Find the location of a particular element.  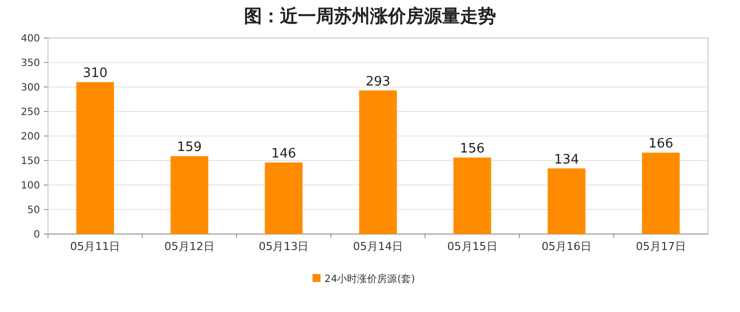

x-tick-label: 05月11日 is located at coordinates (95, 246).